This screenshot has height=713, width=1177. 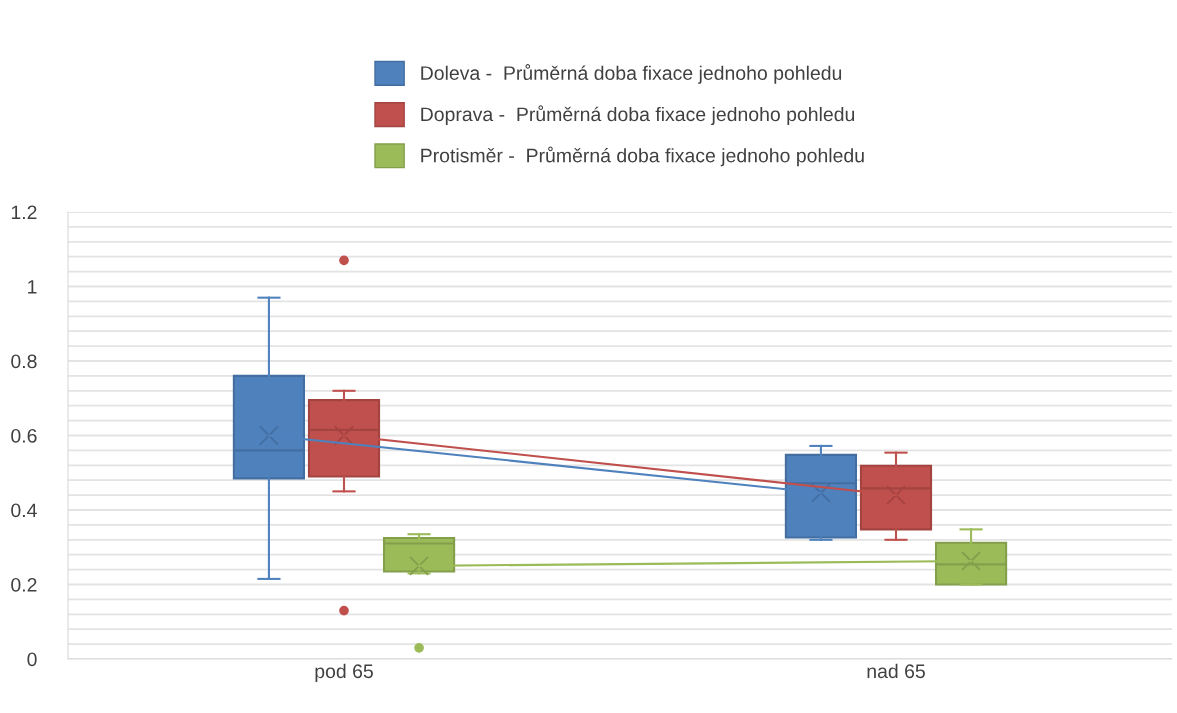 What do you see at coordinates (24, 361) in the screenshot?
I see `y-tick-label: 0.8` at bounding box center [24, 361].